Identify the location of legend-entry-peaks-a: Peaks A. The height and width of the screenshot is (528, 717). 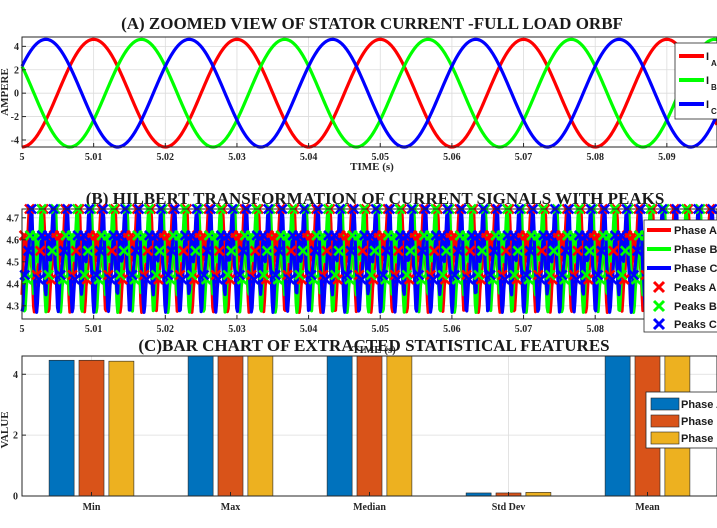
(684, 287).